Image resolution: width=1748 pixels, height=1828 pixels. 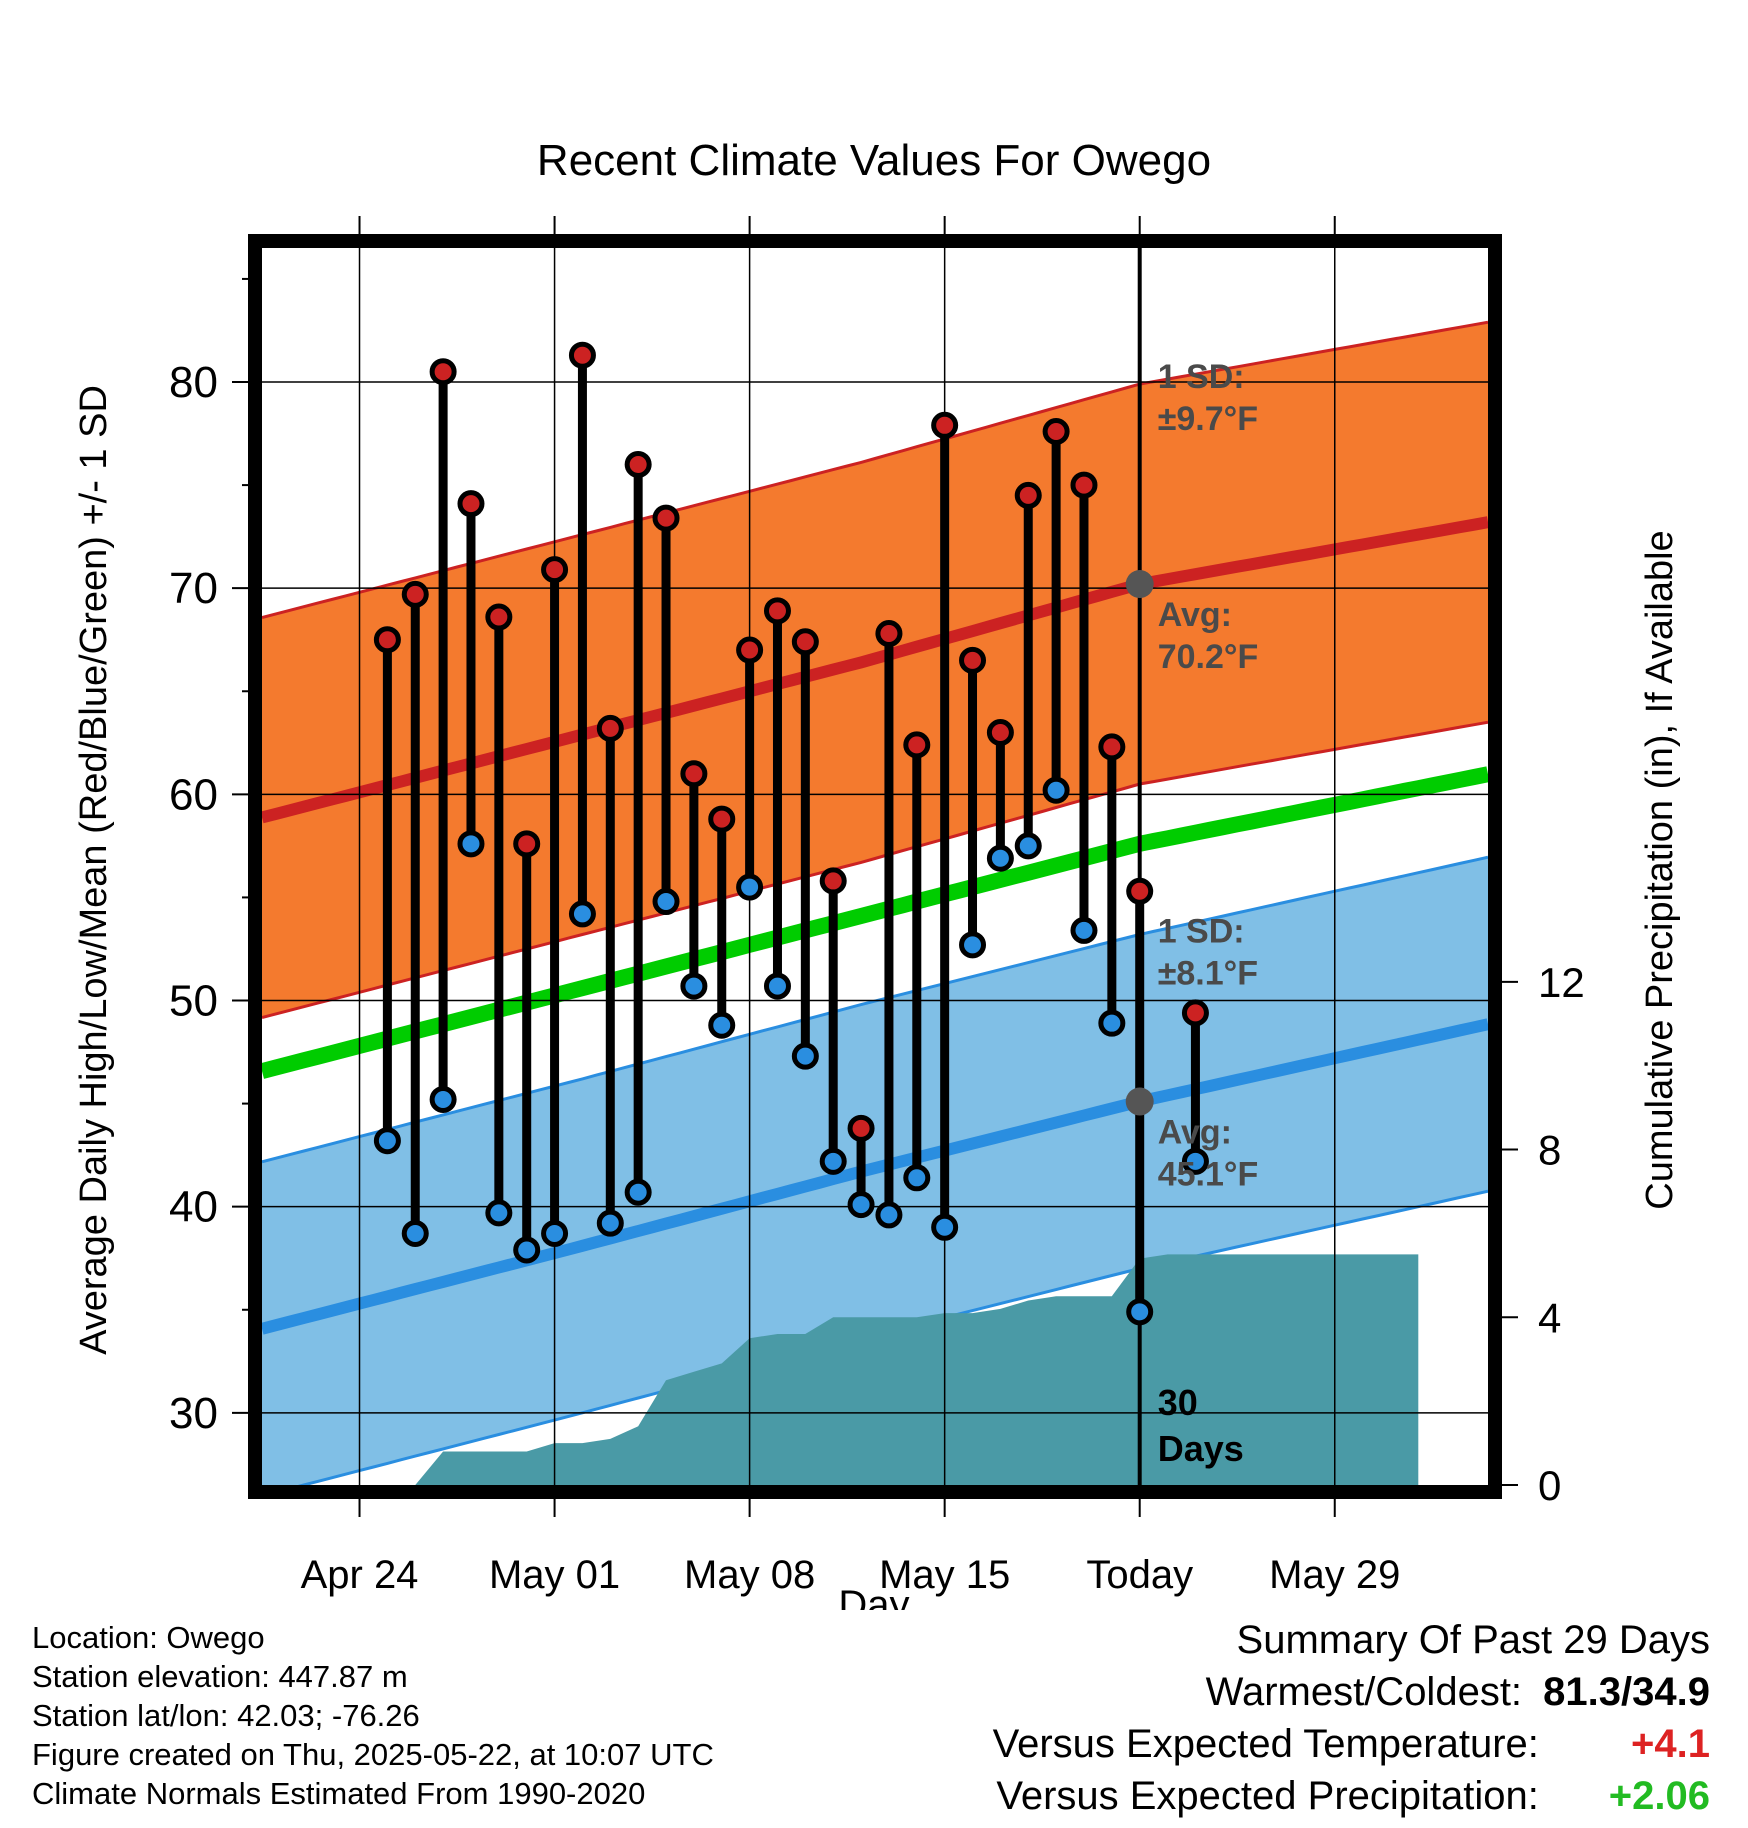 I want to click on x-tick-label: May 01, so click(x=554, y=1575).